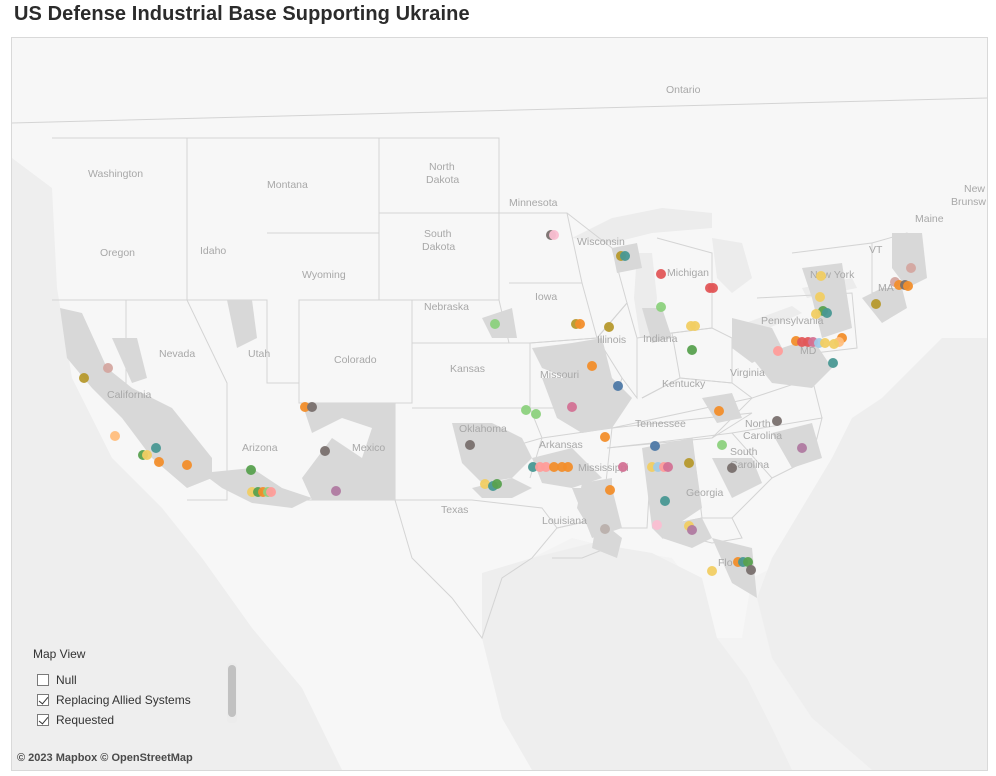  Describe the element at coordinates (43, 720) in the screenshot. I see `checkbox-requested` at that location.